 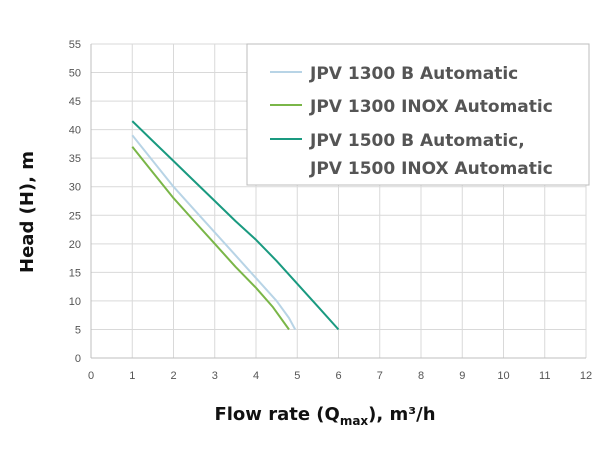 I want to click on x-axis-label: Flow rate (Qmax), m³/h, so click(x=324, y=416).